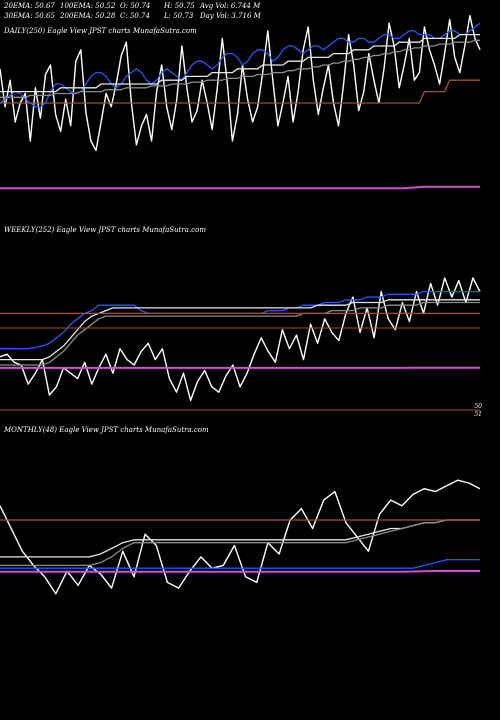  I want to click on weekly-edge-top-label: 50, so click(478, 406).